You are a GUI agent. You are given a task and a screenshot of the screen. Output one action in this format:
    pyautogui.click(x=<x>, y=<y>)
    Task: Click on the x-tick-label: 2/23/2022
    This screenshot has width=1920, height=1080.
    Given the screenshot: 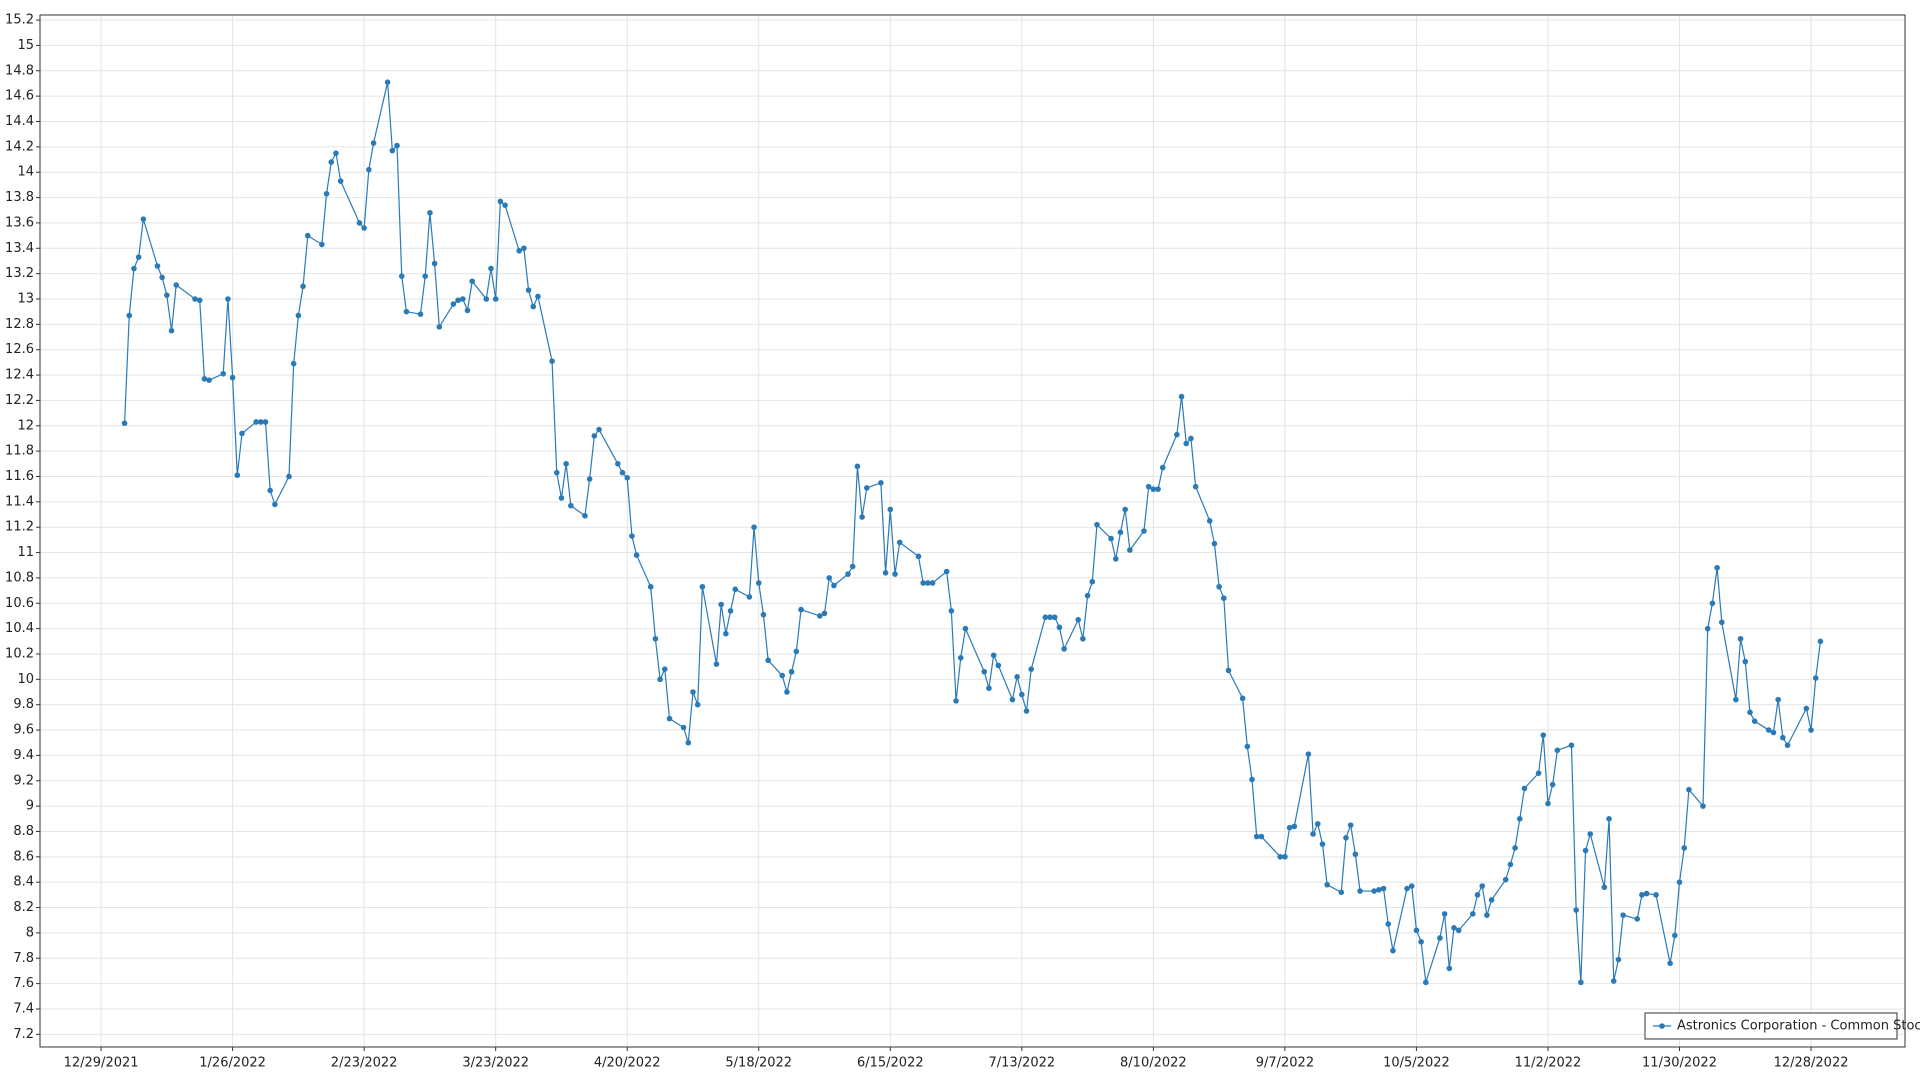 What is the action you would take?
    pyautogui.click(x=364, y=1063)
    